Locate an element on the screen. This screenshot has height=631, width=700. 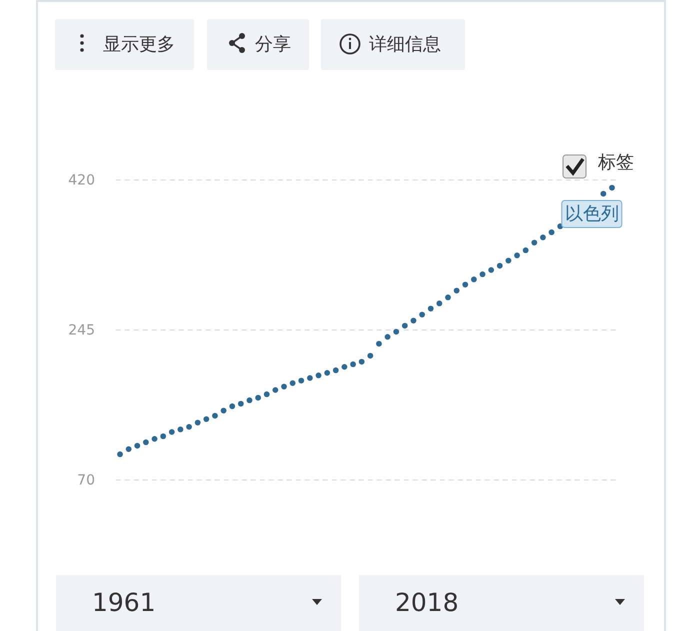
text: 2018 is located at coordinates (427, 602).